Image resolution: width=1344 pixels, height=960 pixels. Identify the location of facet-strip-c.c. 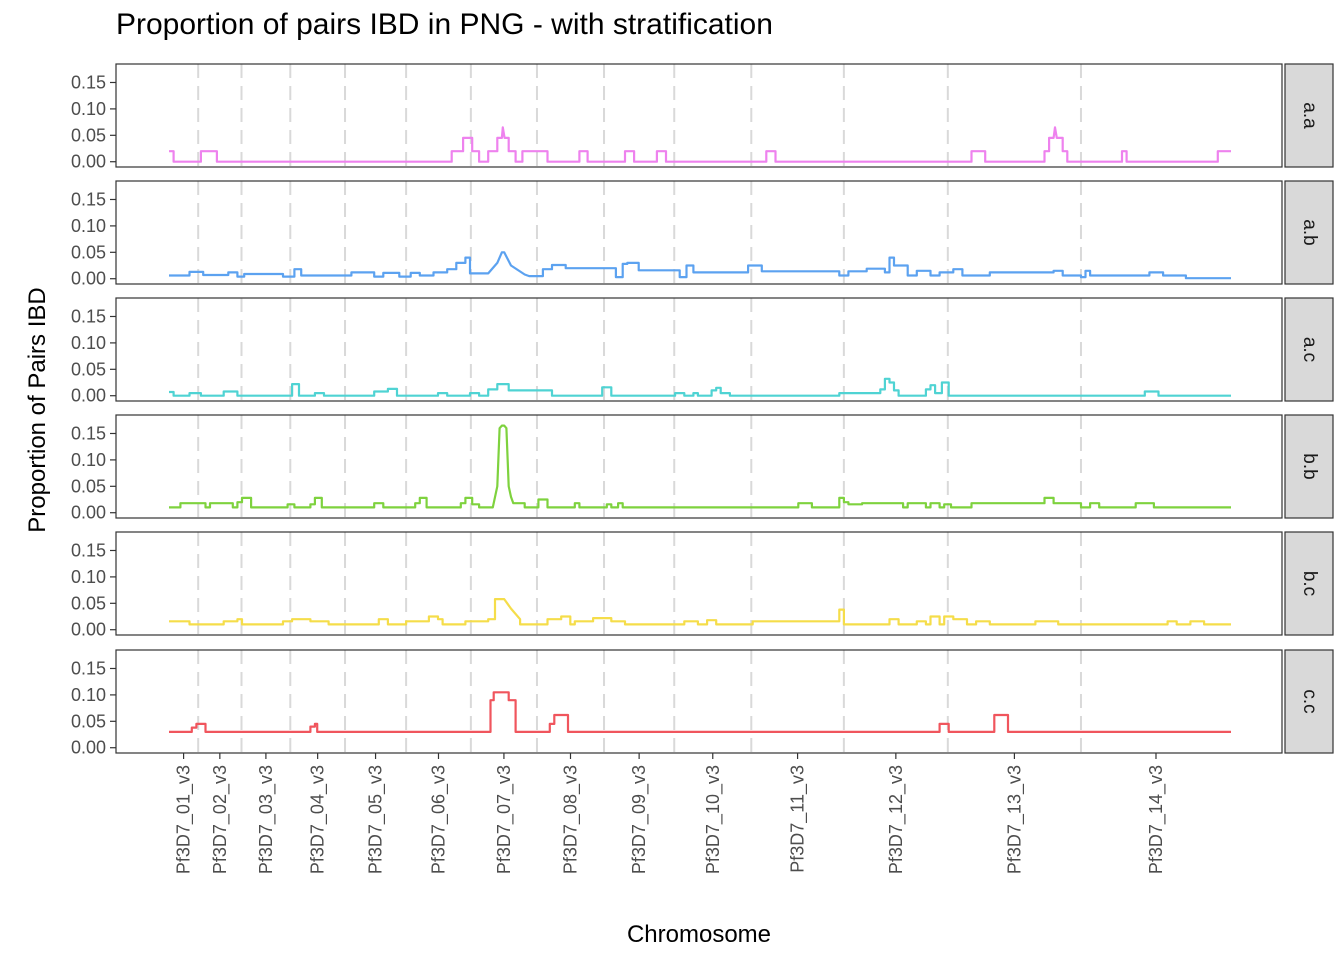
(1309, 701).